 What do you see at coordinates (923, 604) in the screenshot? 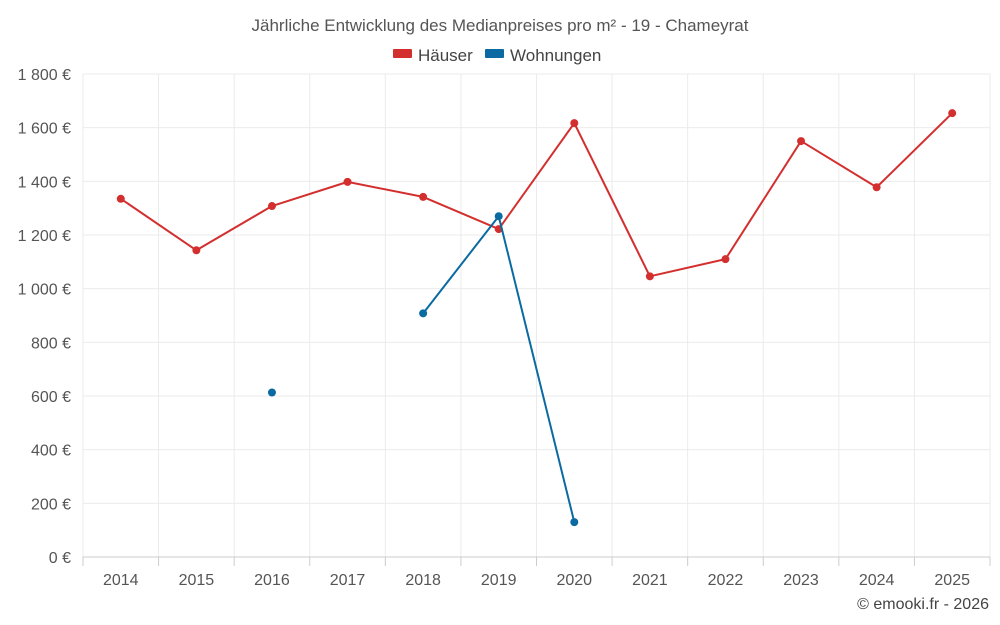
I see `credit-text: © emooki.fr - 2026` at bounding box center [923, 604].